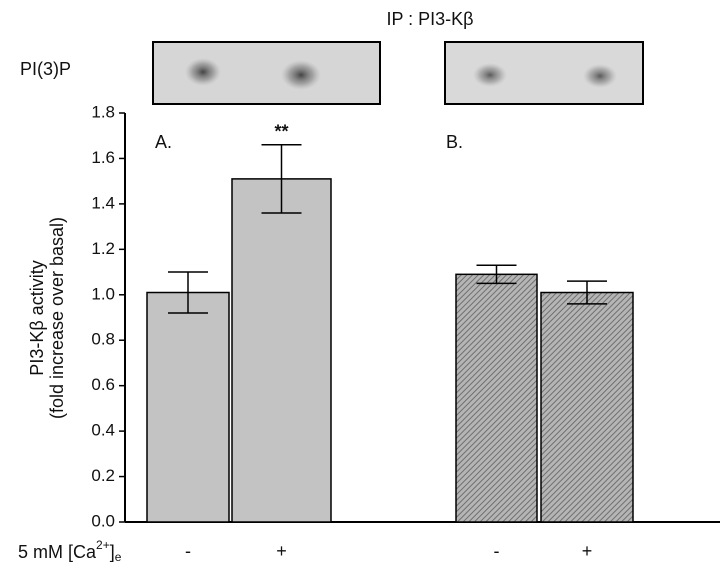  I want to click on x-axis-label-part: ], so click(112, 552).